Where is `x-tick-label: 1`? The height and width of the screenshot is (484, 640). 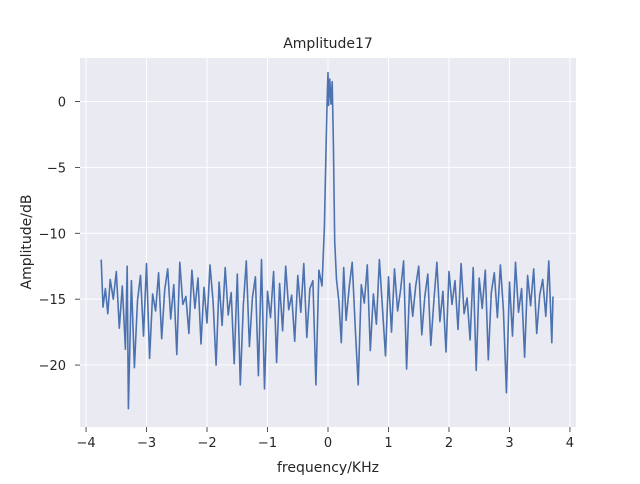
x-tick-label: 1 is located at coordinates (388, 443).